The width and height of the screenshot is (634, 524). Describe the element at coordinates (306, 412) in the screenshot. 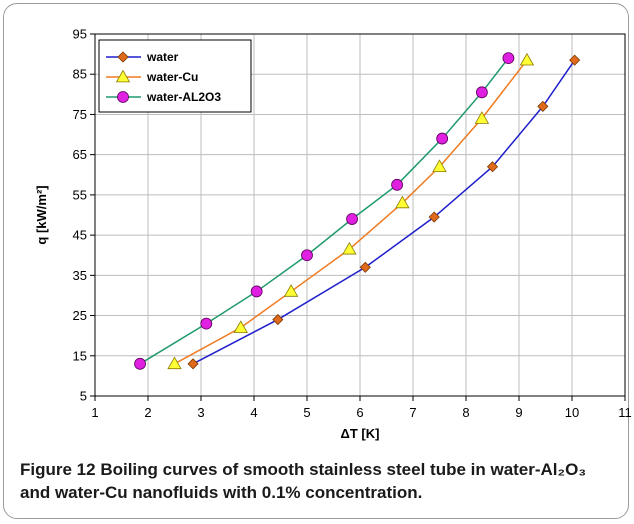

I see `x-tick-label: 5` at that location.